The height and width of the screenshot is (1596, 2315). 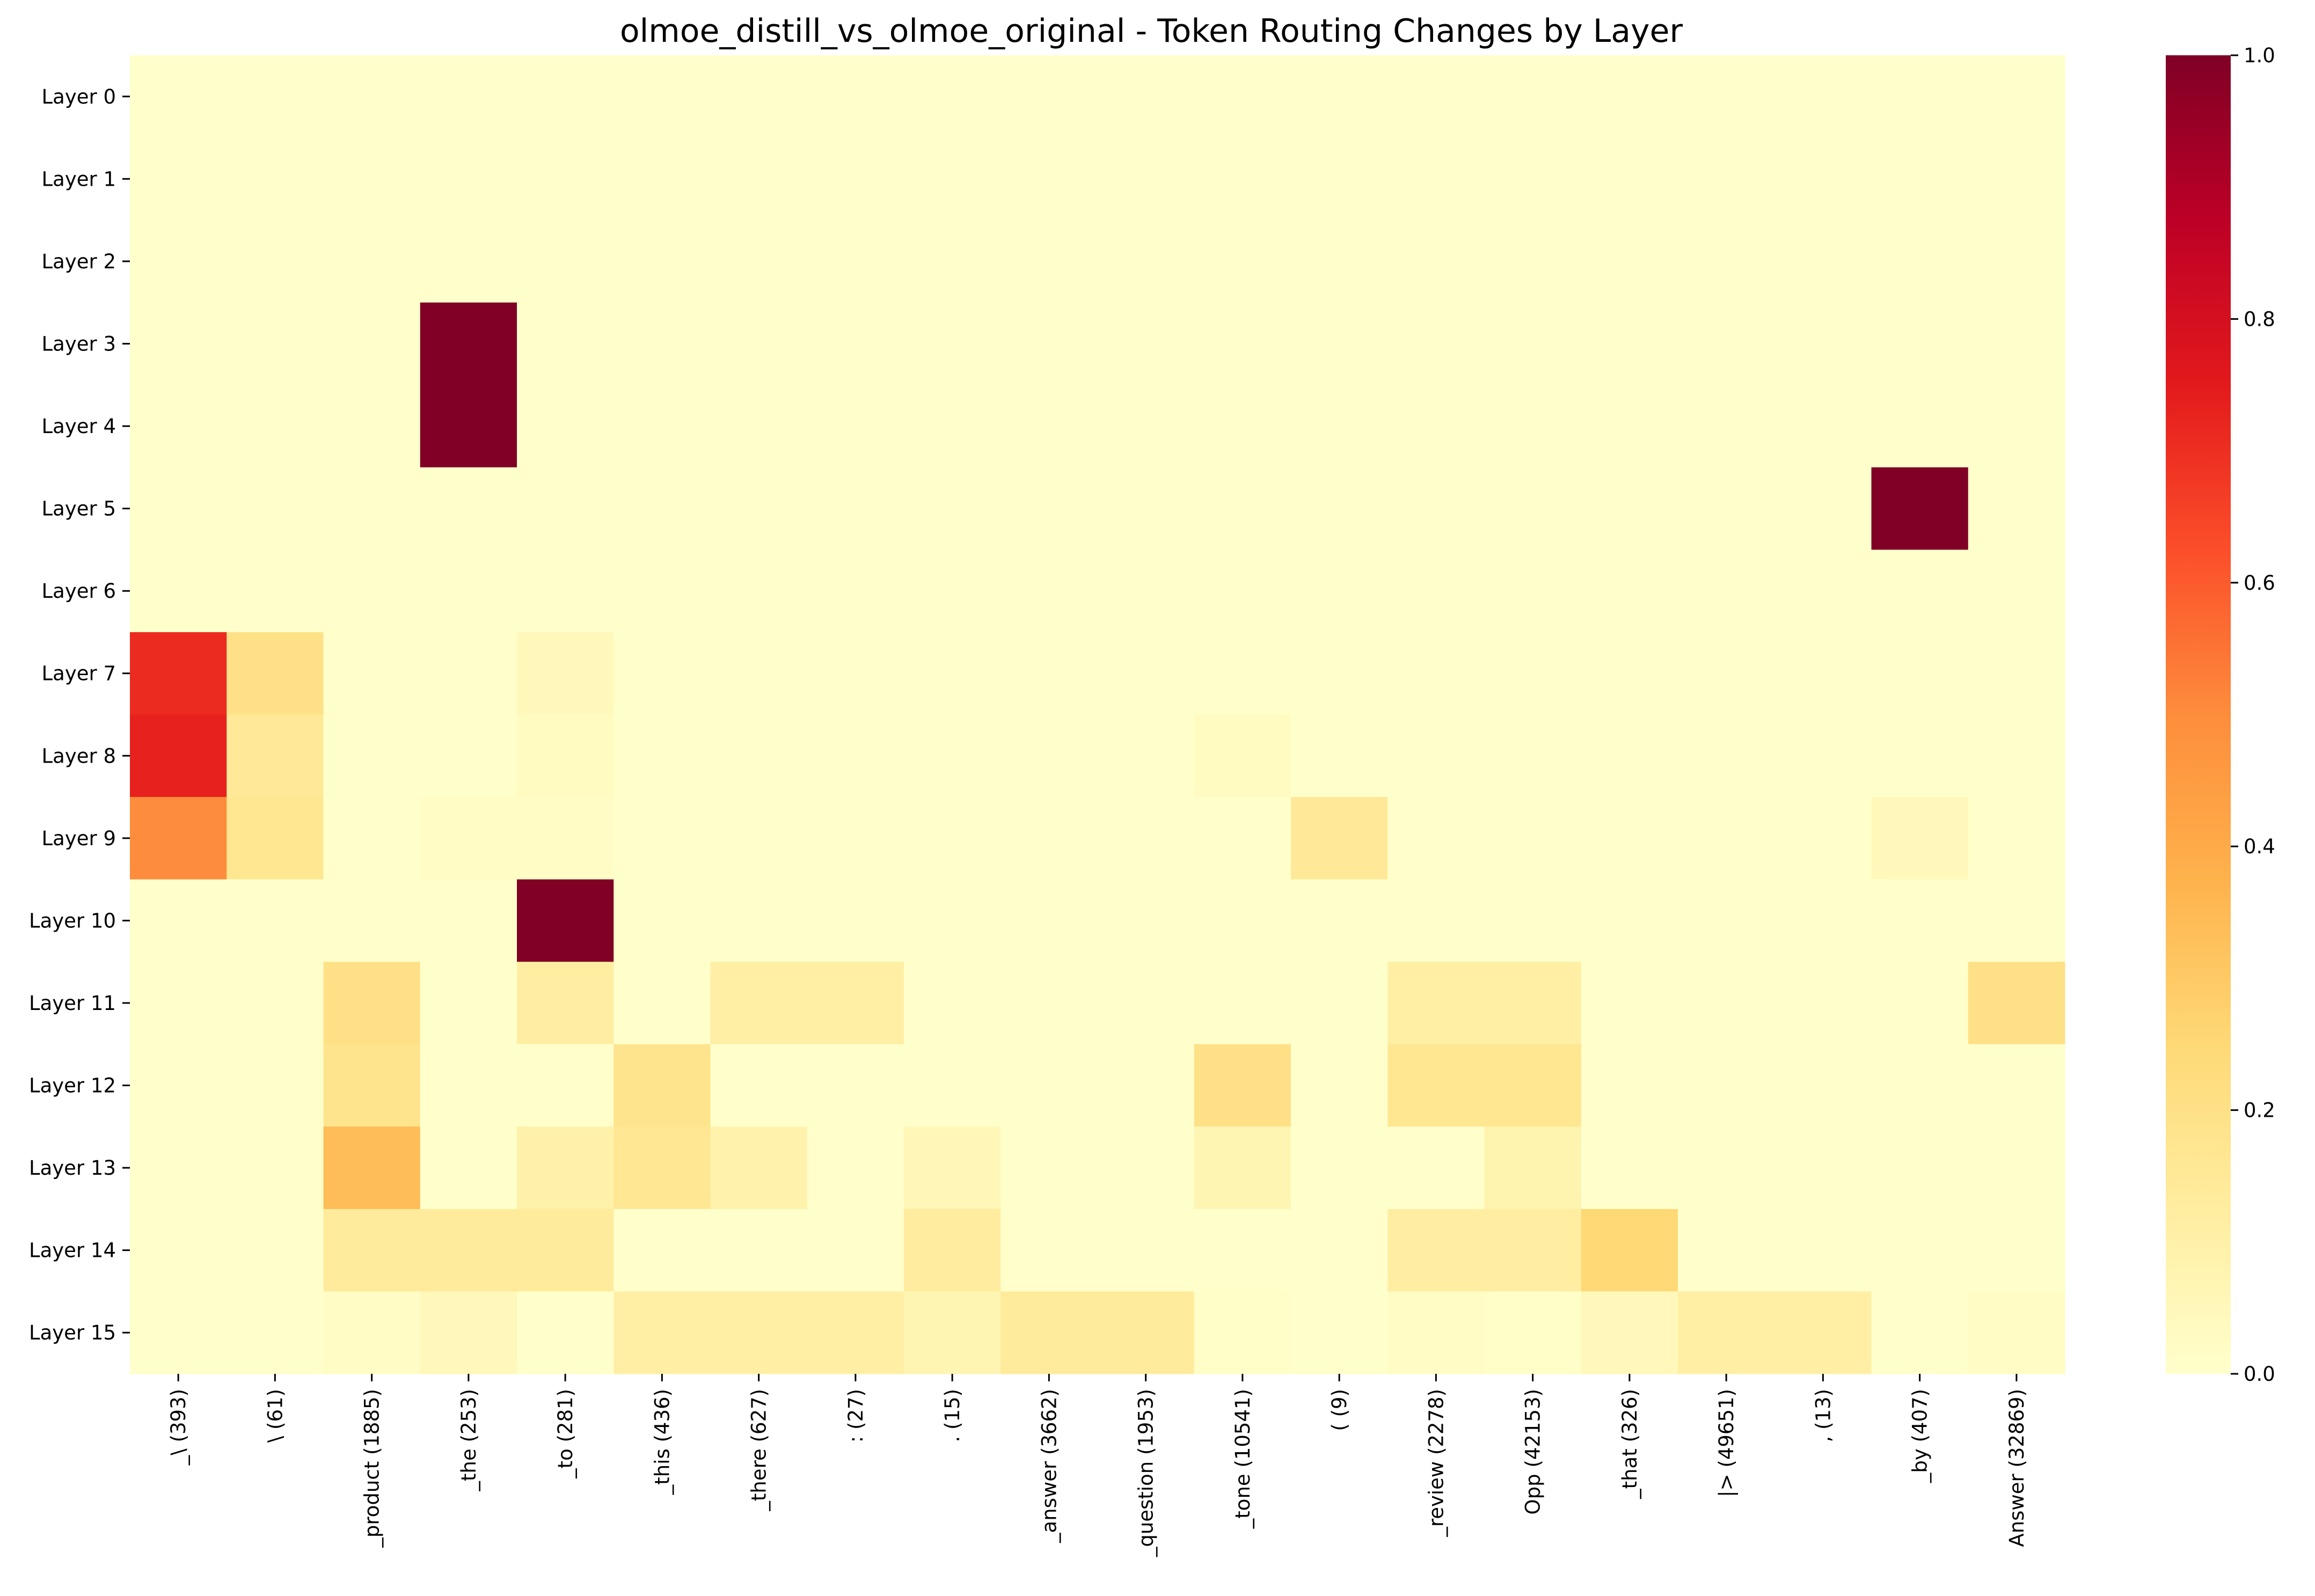 What do you see at coordinates (2016, 1468) in the screenshot?
I see `column-label: Answer (32869)` at bounding box center [2016, 1468].